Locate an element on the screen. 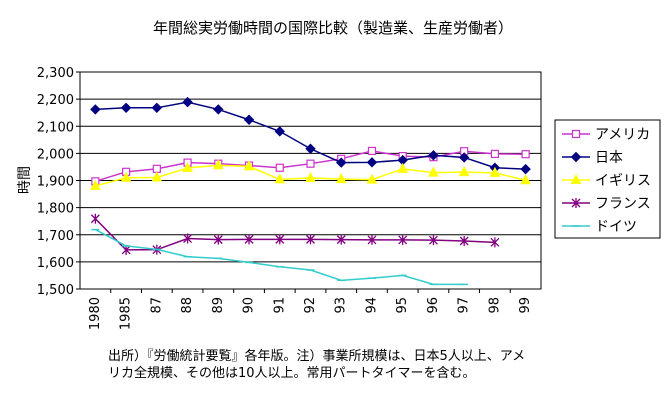 The image size is (670, 417). y-tick-label: 1,600 is located at coordinates (55, 263).